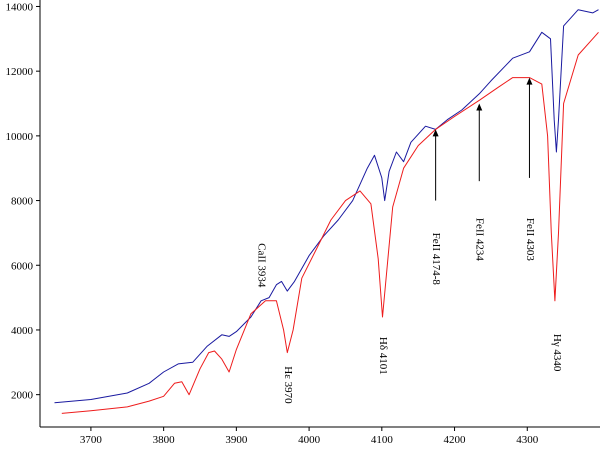 This screenshot has height=450, width=600. I want to click on y-tick-label: 12000, so click(20, 72).